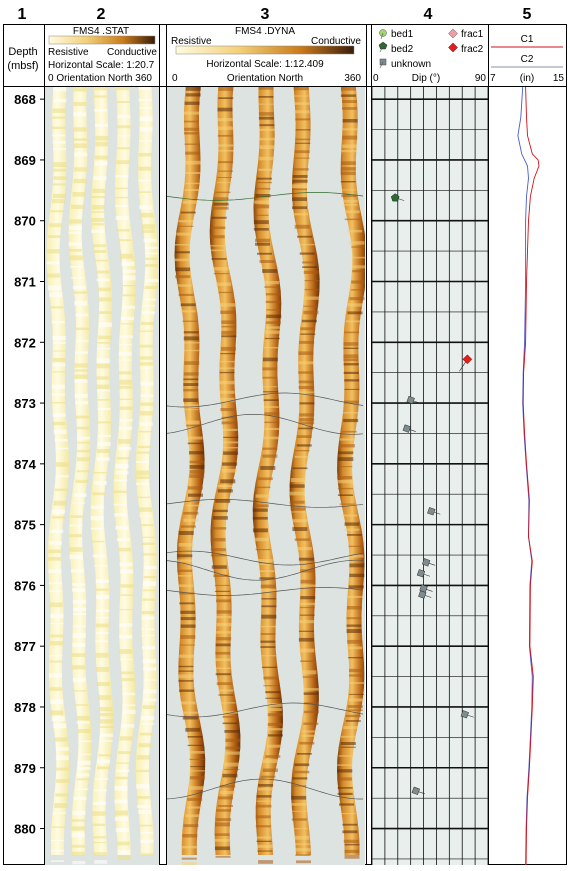  I want to click on depth-axis: 868 869 870 871 872 873 874 875 876 877 878 879 880, so click(29, 464).